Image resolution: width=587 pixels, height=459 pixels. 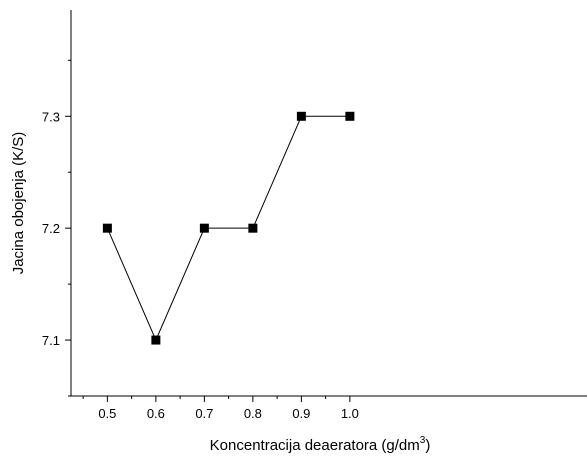 What do you see at coordinates (320, 444) in the screenshot?
I see `x-axis-title: Koncentracija deaeratora (g/dm3)` at bounding box center [320, 444].